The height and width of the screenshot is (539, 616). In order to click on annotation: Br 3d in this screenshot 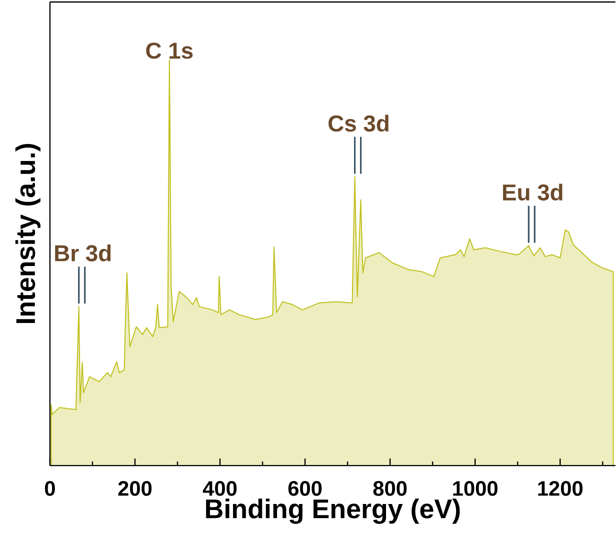, I will do `click(83, 253)`.